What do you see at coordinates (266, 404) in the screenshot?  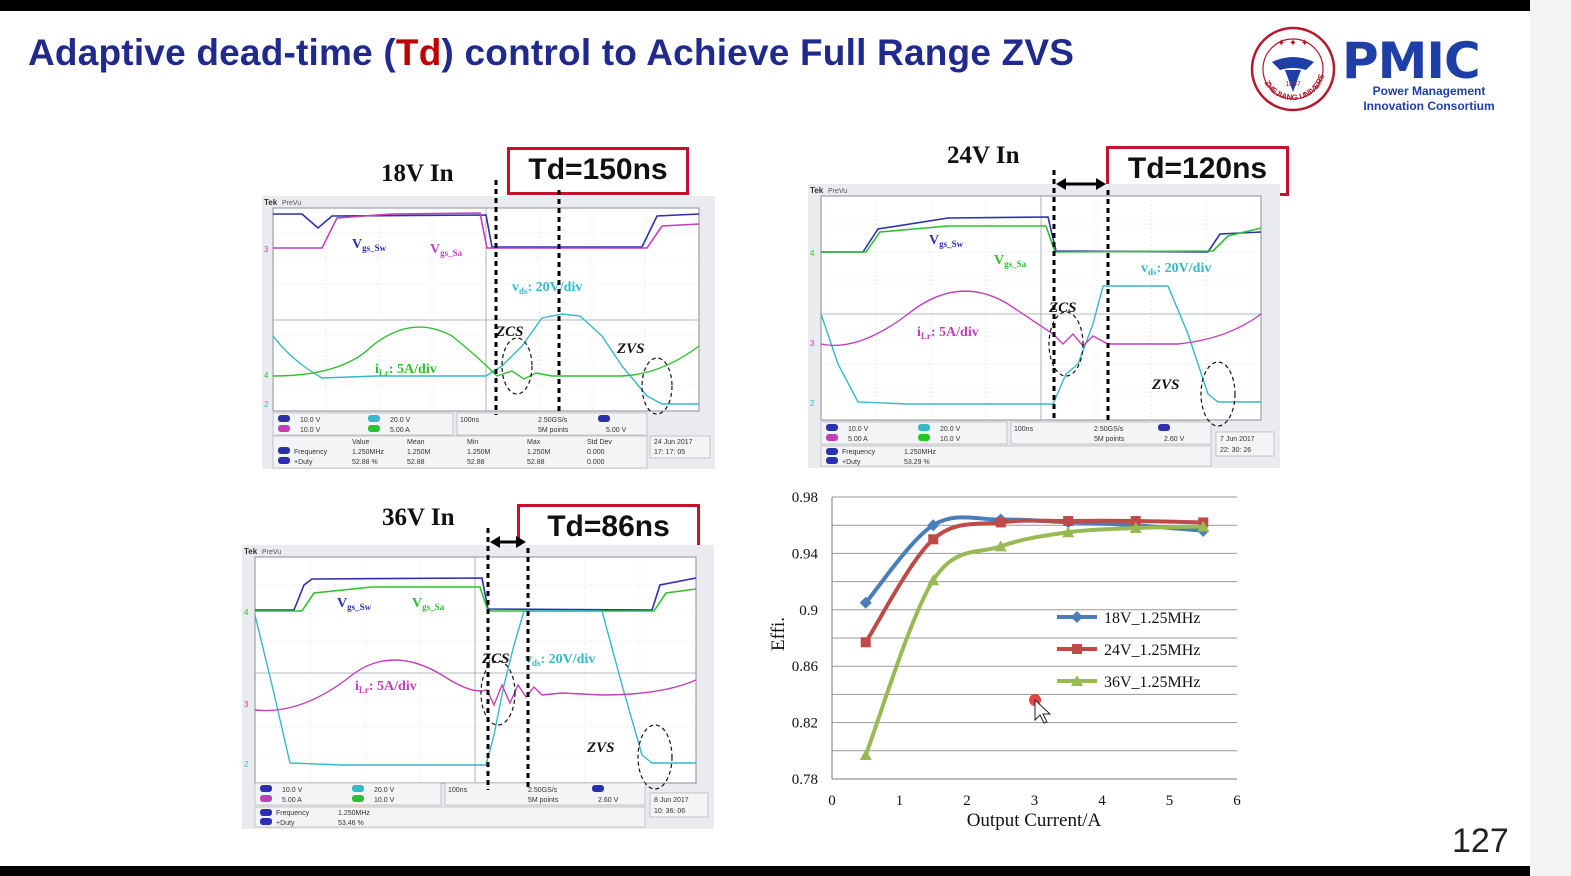 I see `scope1-ch2-marker: 2` at bounding box center [266, 404].